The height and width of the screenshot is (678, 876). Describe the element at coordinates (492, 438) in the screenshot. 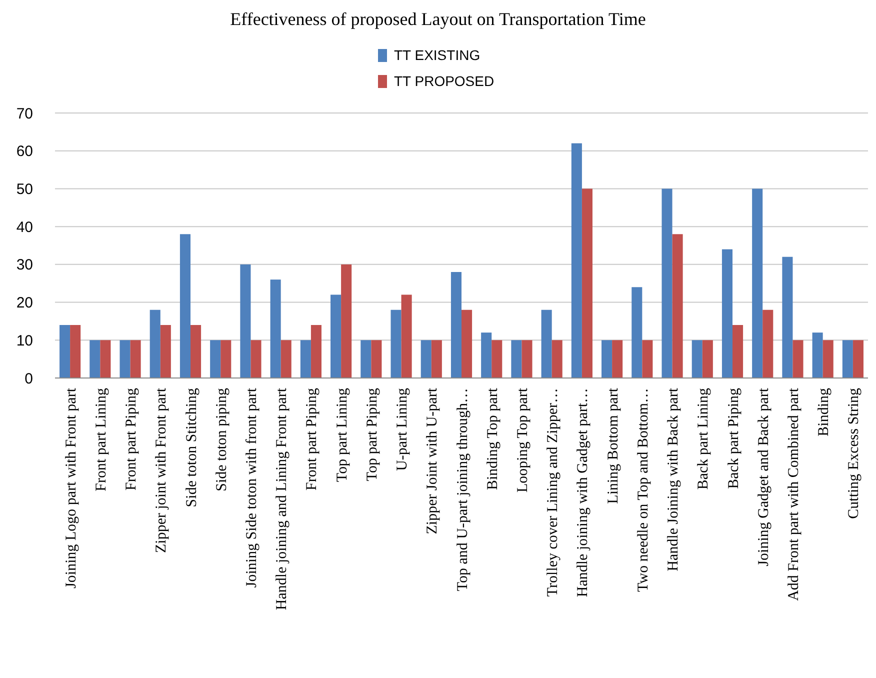

I see `x-tick-label: Binding Top part` at that location.